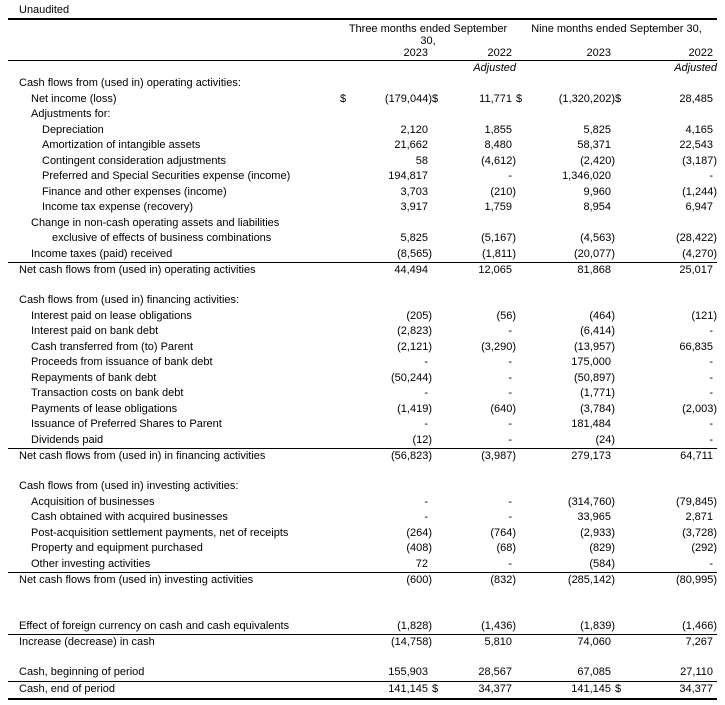  Describe the element at coordinates (602, 315) in the screenshot. I see `cell-value: (464)` at that location.